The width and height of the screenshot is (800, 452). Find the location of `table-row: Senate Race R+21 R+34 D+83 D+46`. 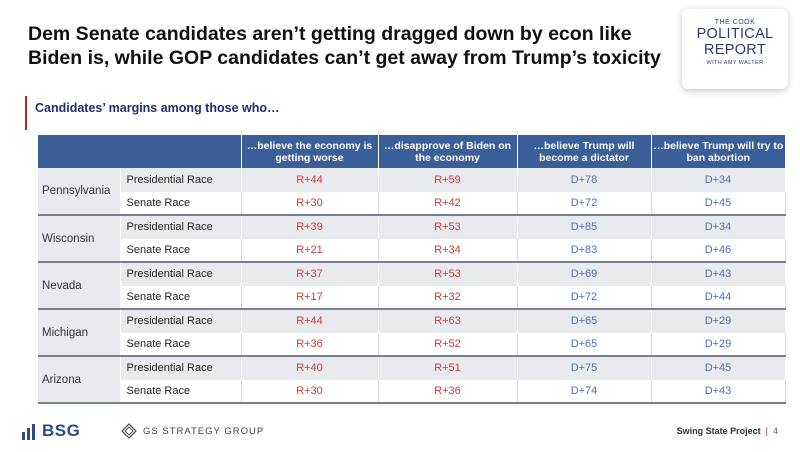

table-row: Senate Race R+21 R+34 D+83 D+46 is located at coordinates (412, 250).